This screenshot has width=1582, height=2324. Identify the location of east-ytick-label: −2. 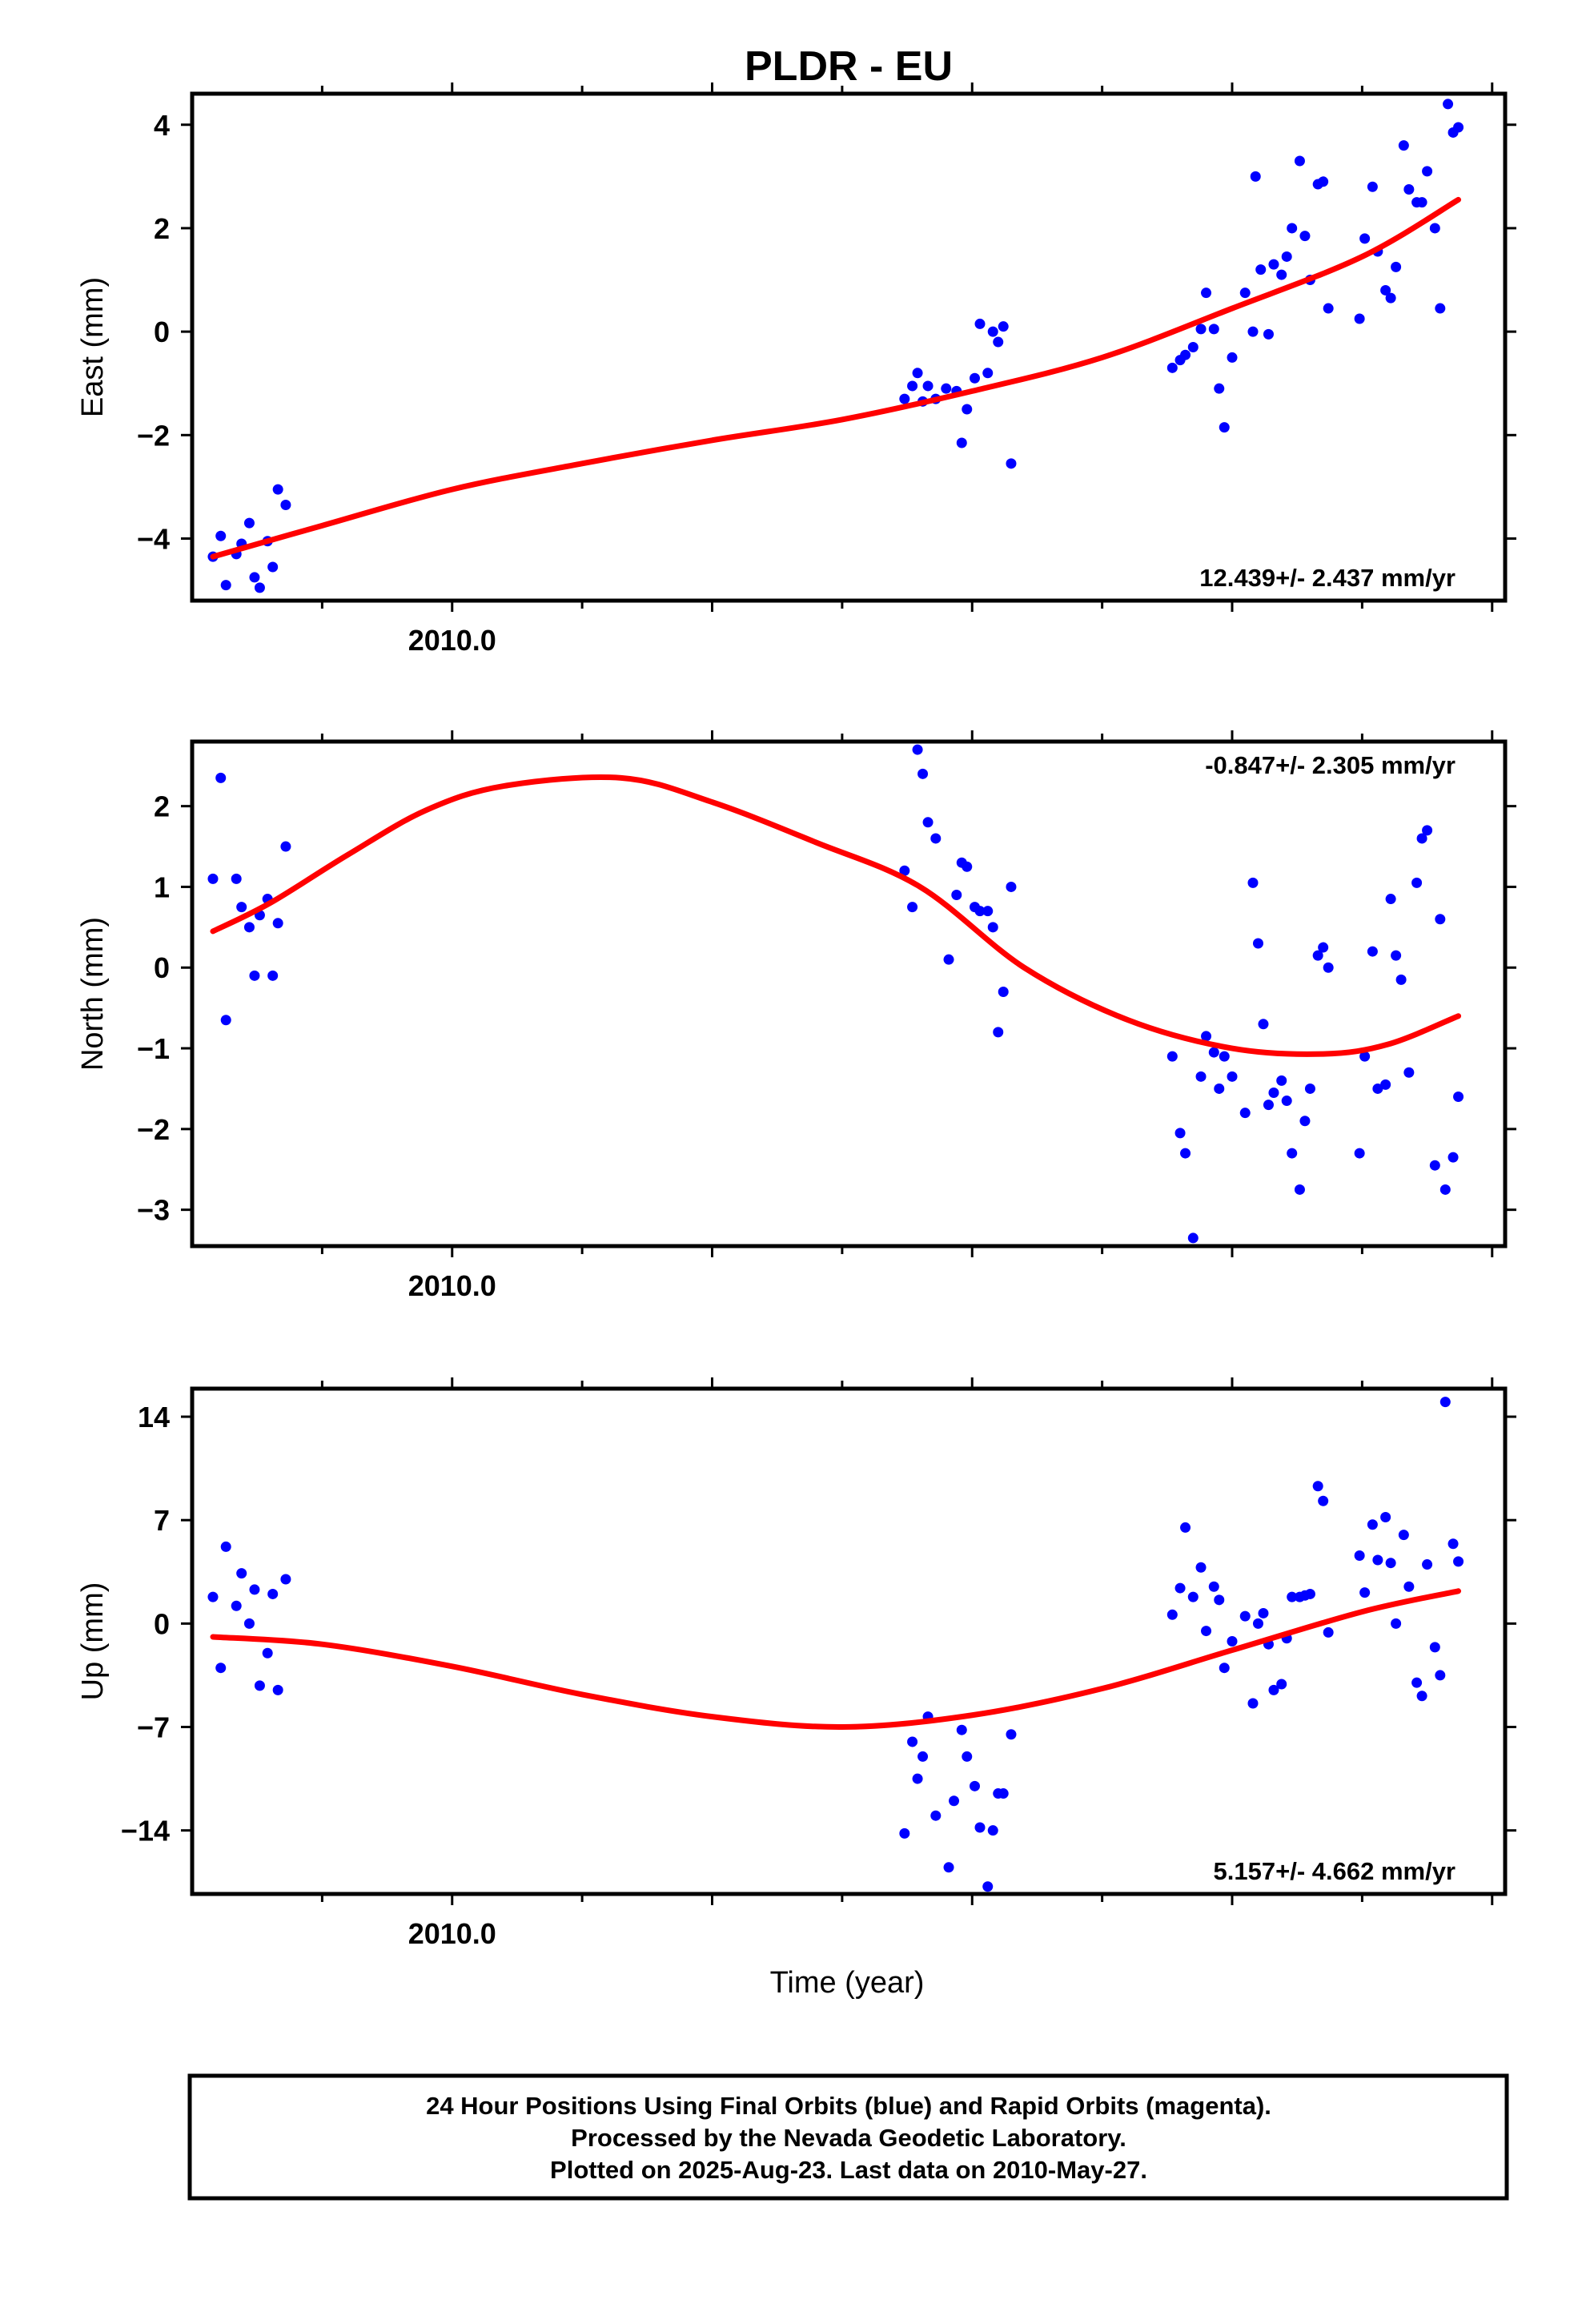
(154, 436).